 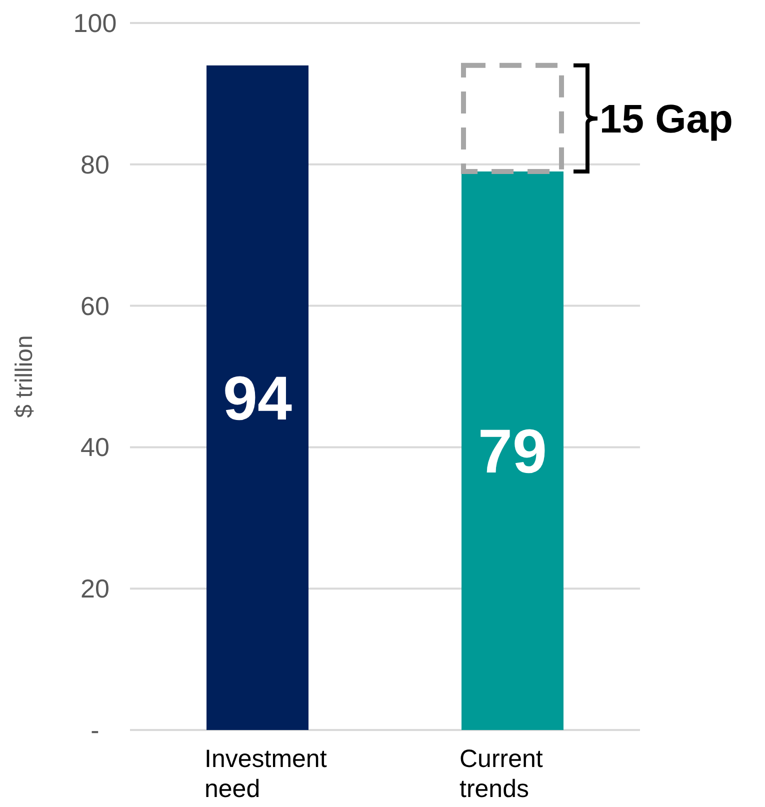 I want to click on y-axis-title: $ trillion, so click(x=24, y=376).